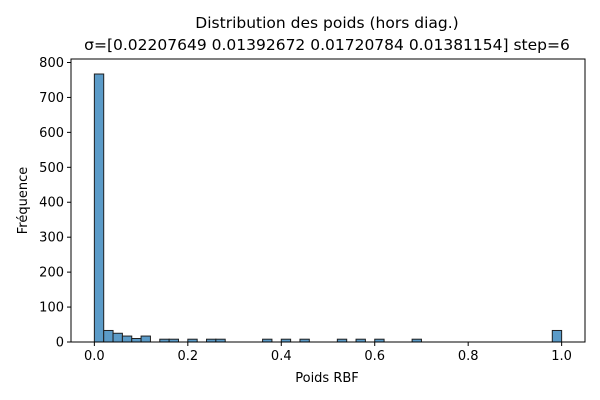 The image size is (600, 400). I want to click on y-tick-label: 300, so click(51, 238).